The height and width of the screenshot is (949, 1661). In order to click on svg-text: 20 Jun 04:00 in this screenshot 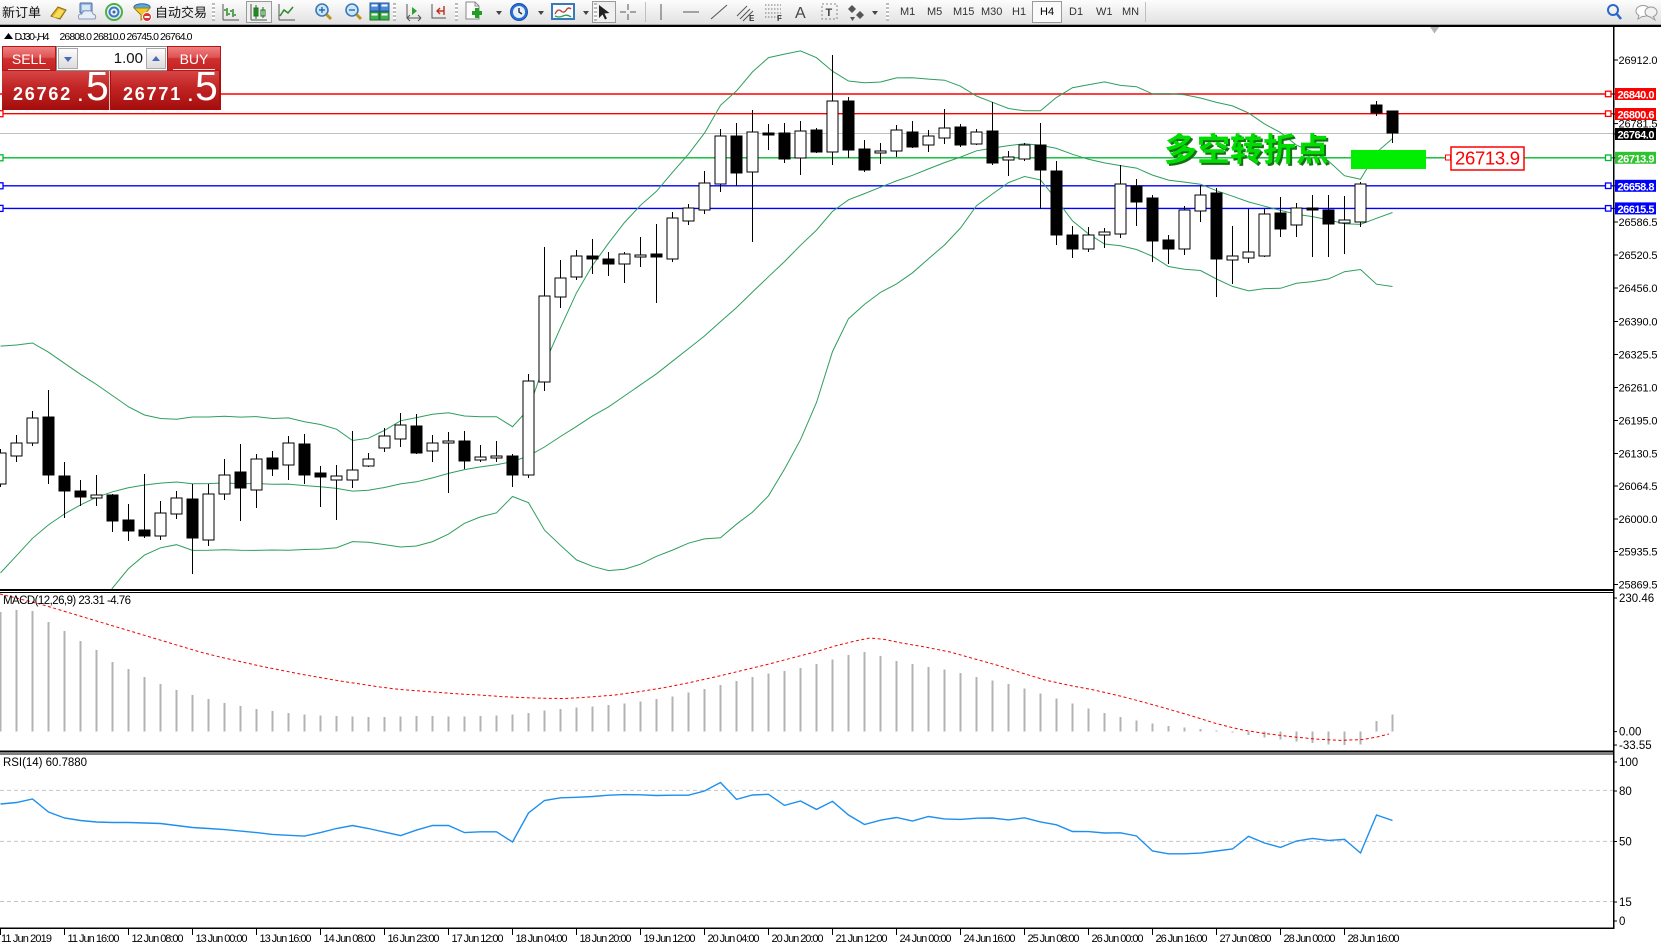, I will do `click(734, 939)`.